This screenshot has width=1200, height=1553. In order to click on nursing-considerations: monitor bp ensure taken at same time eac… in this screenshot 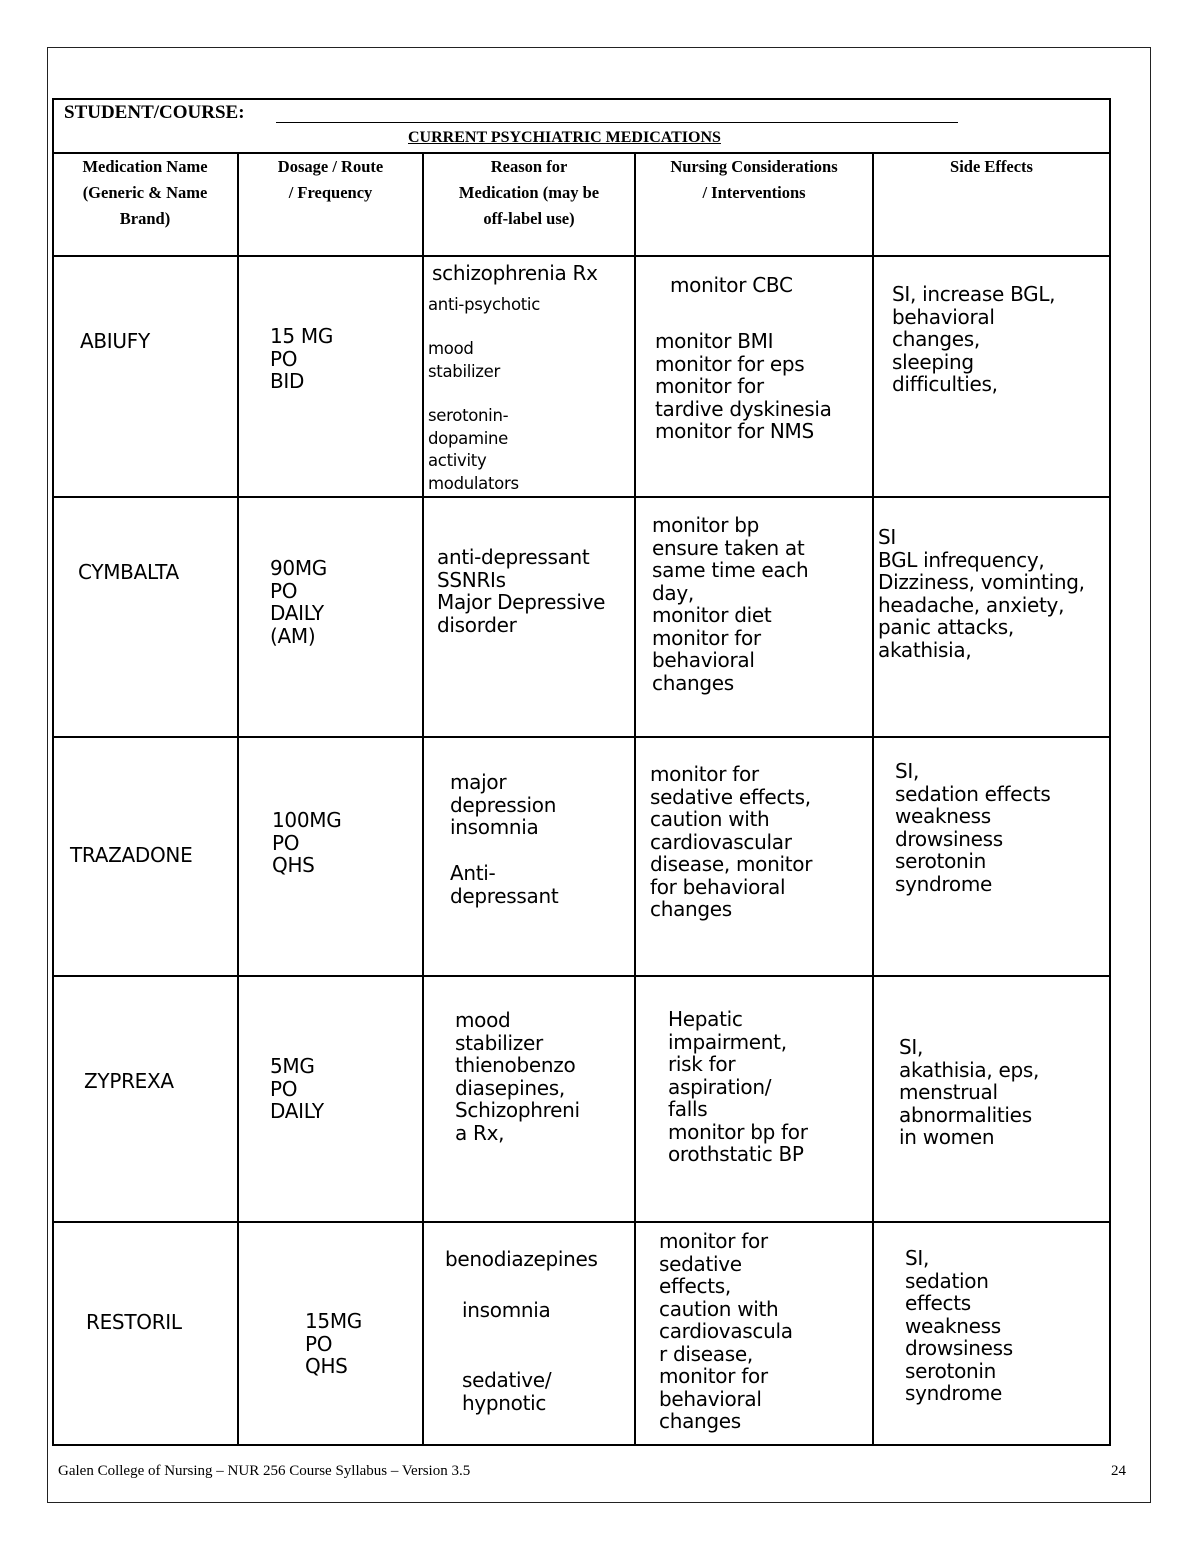, I will do `click(730, 604)`.